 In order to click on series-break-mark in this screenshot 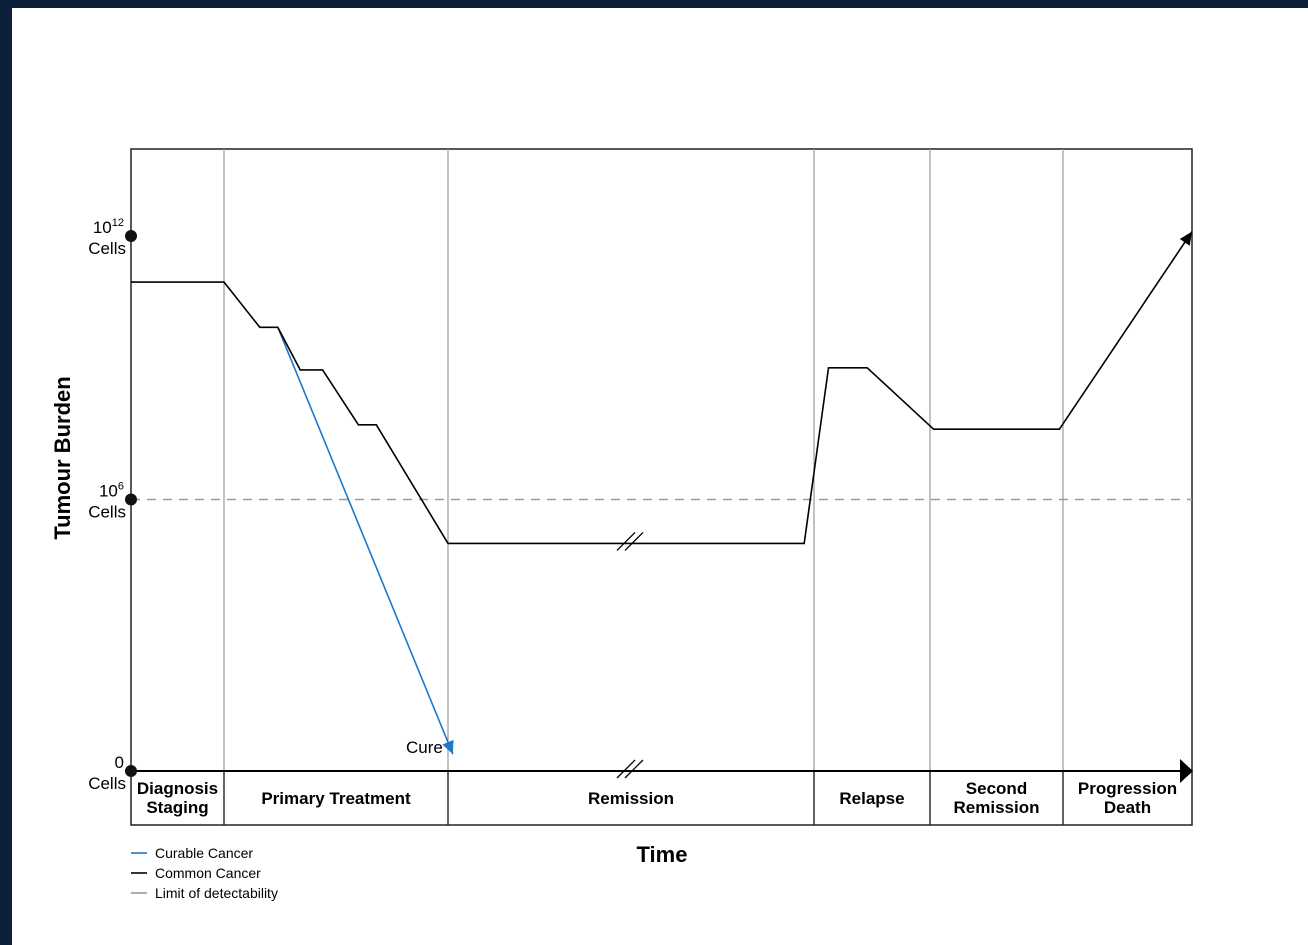, I will do `click(630, 541)`.